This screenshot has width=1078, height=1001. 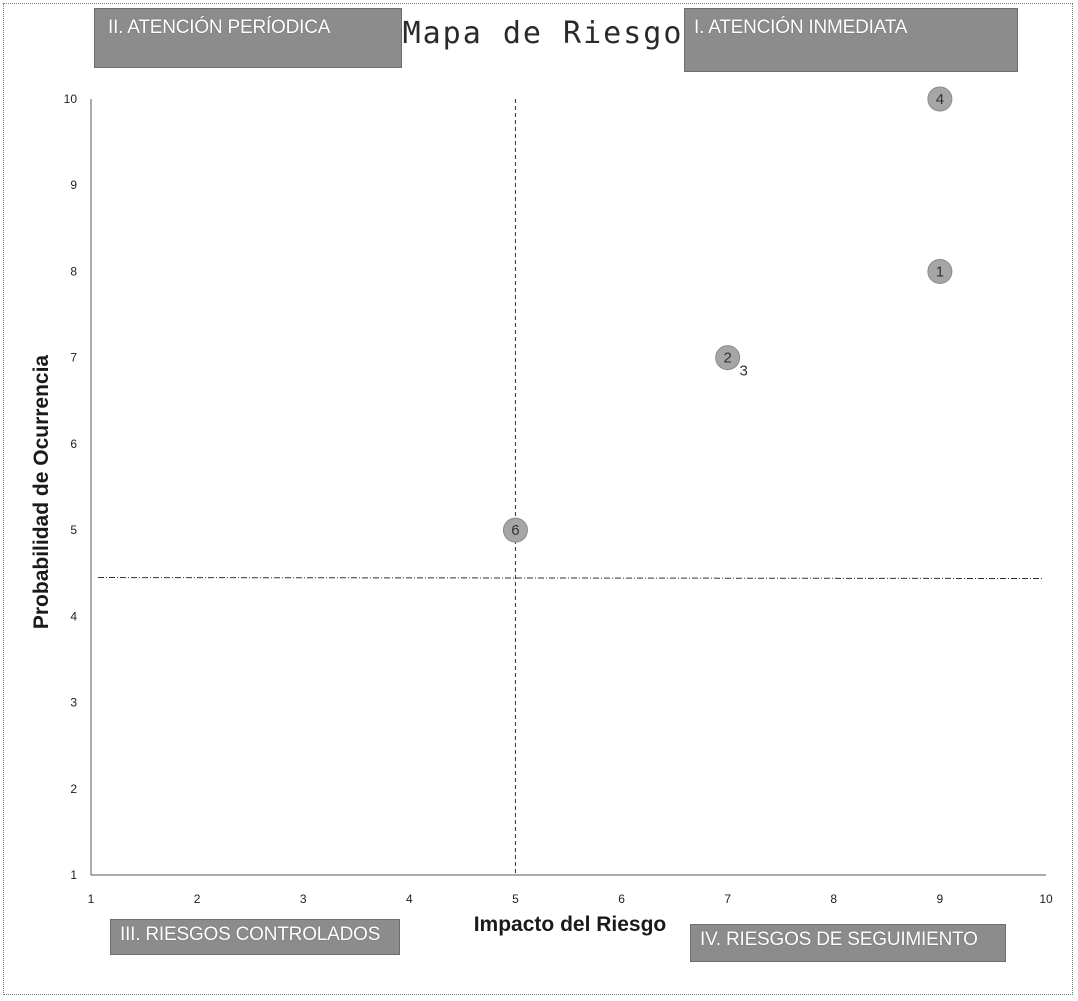 I want to click on data-point-label: 2, so click(x=727, y=358).